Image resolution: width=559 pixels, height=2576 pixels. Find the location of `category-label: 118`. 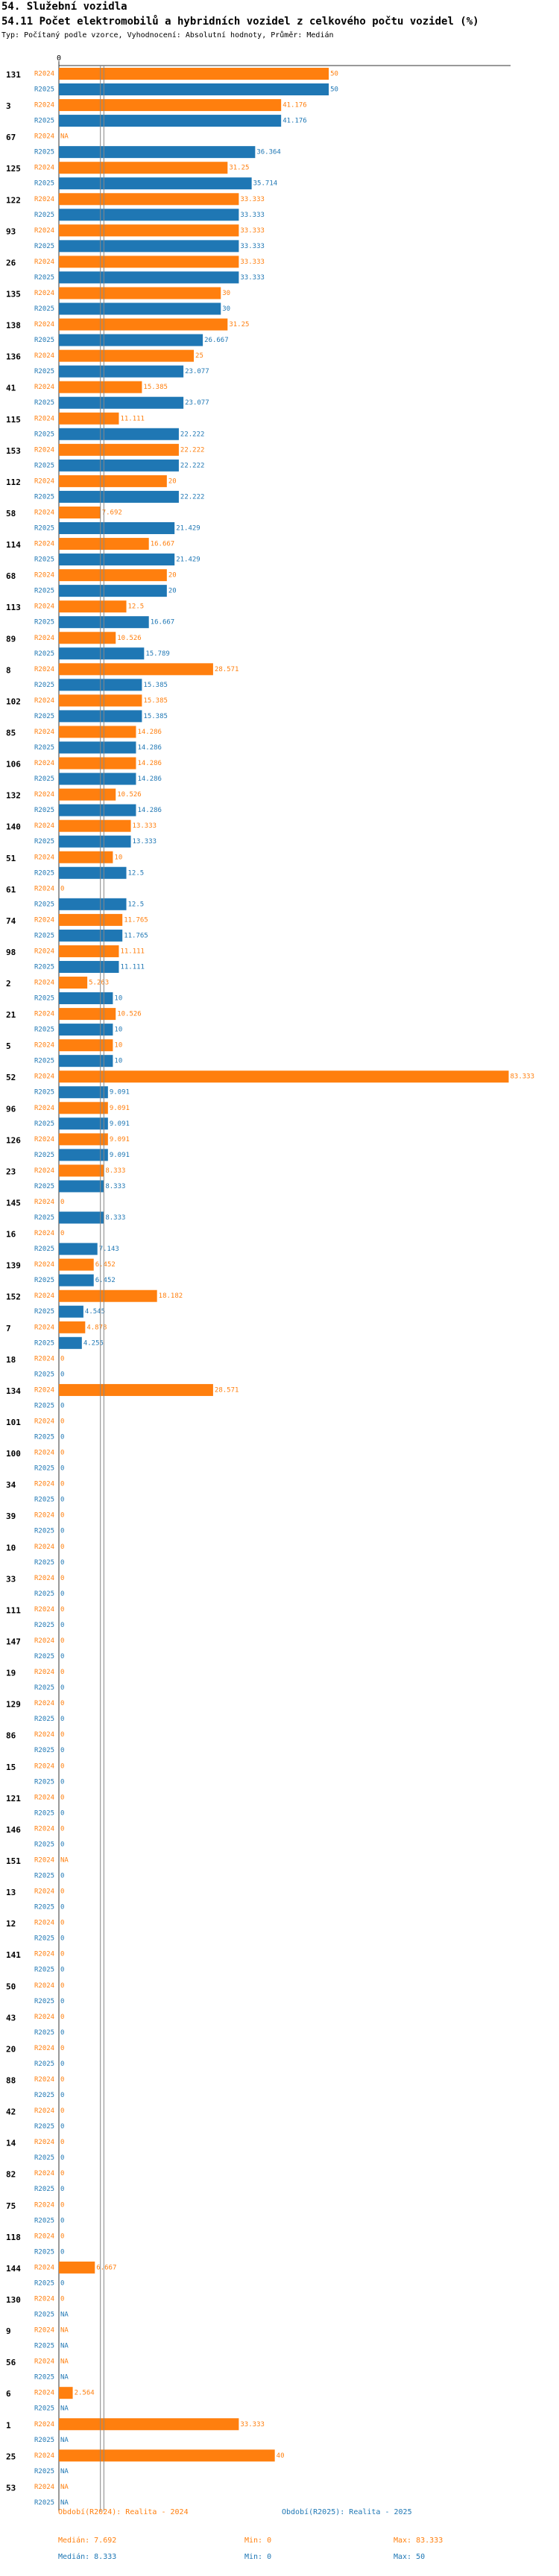

category-label: 118 is located at coordinates (13, 2237).